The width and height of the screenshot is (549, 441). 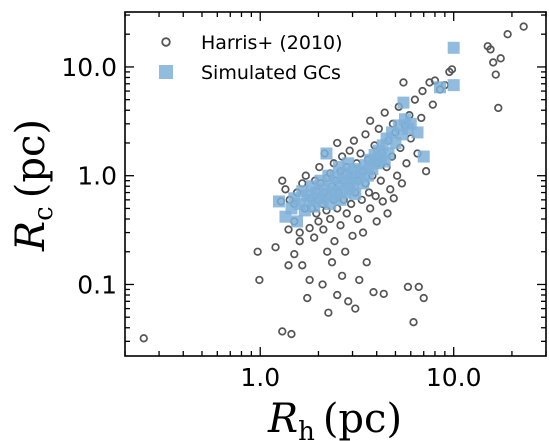 I want to click on y-tick-label: 1.0, so click(x=97, y=176).